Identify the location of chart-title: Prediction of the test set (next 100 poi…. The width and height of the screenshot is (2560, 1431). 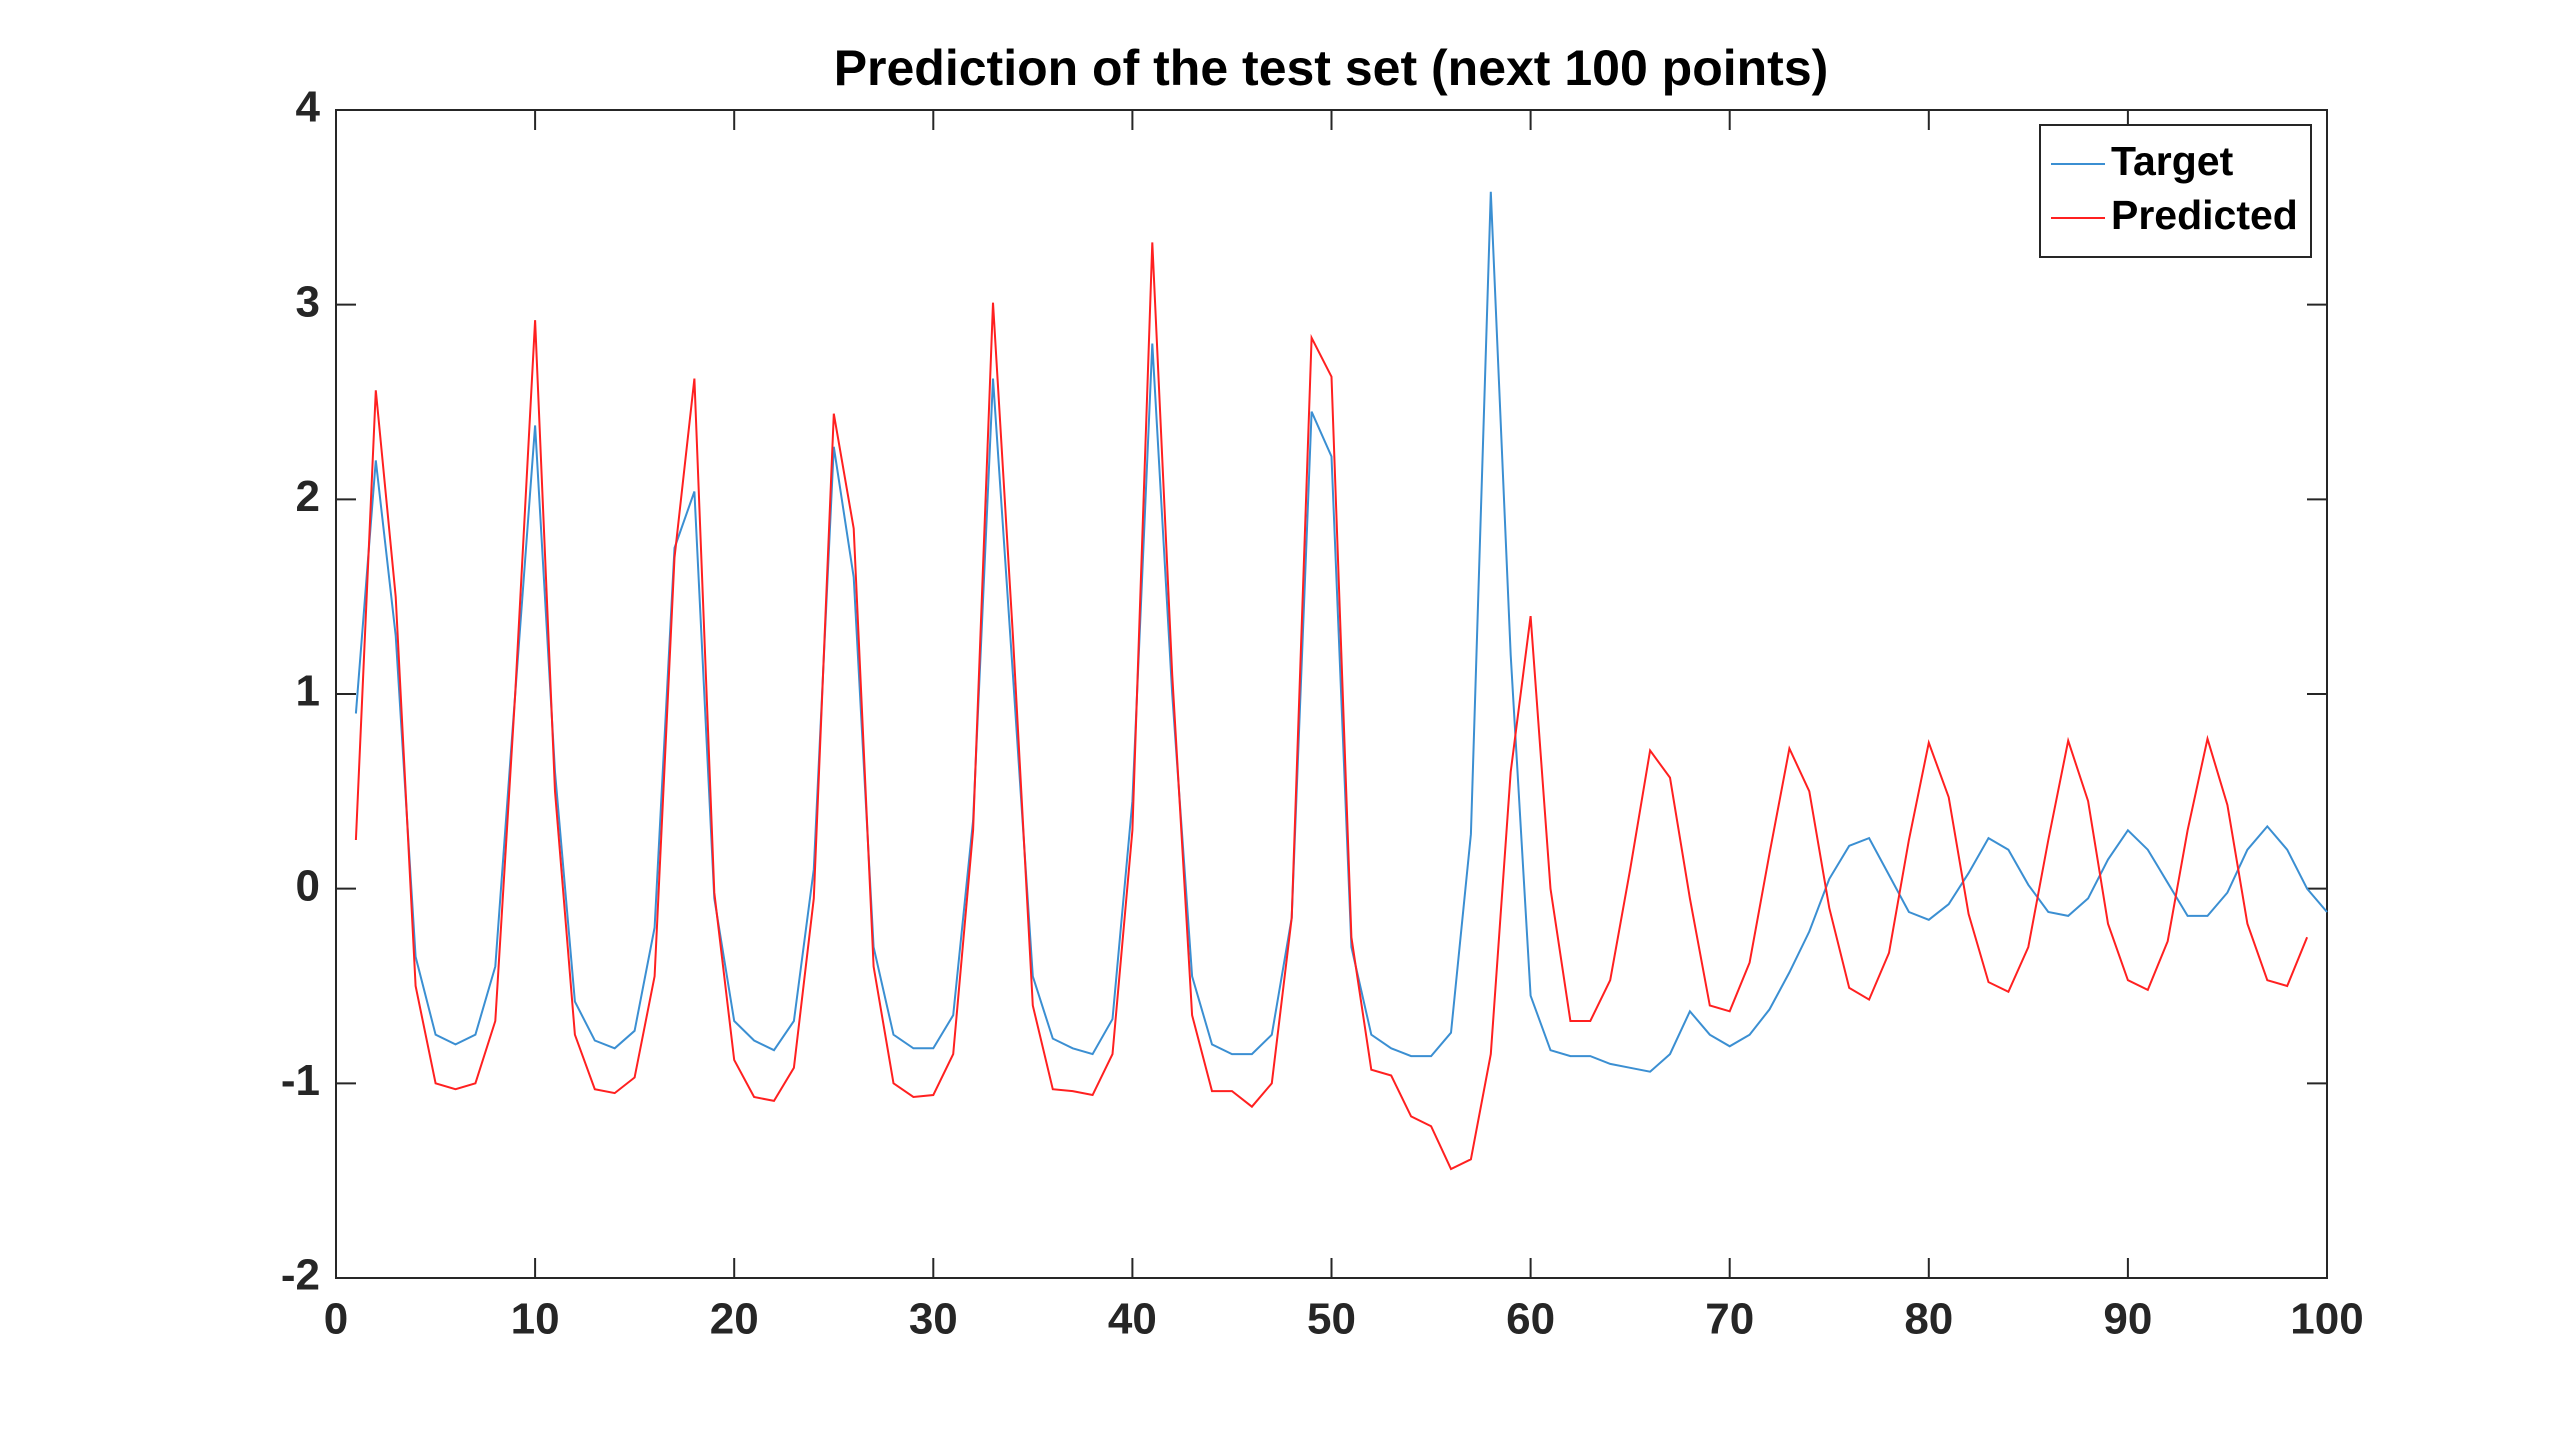
(1331, 68).